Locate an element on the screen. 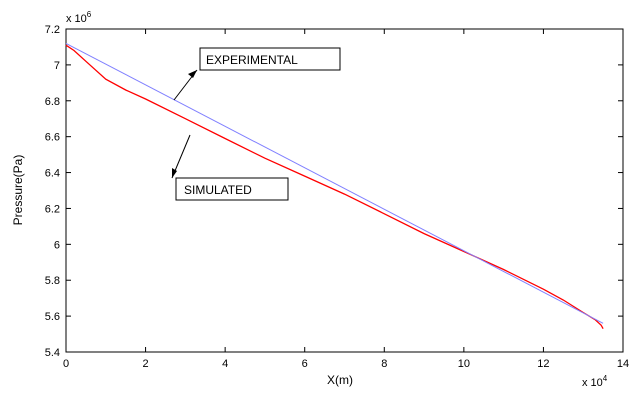 This screenshot has height=394, width=644. annotation-experimental: EXPERIMENTAL is located at coordinates (257, 74).